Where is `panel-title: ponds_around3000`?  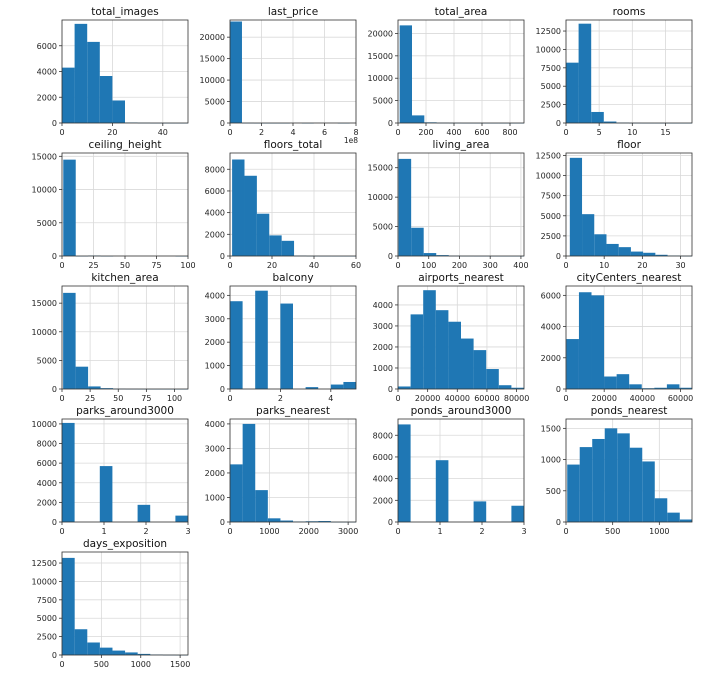 panel-title: ponds_around3000 is located at coordinates (461, 411).